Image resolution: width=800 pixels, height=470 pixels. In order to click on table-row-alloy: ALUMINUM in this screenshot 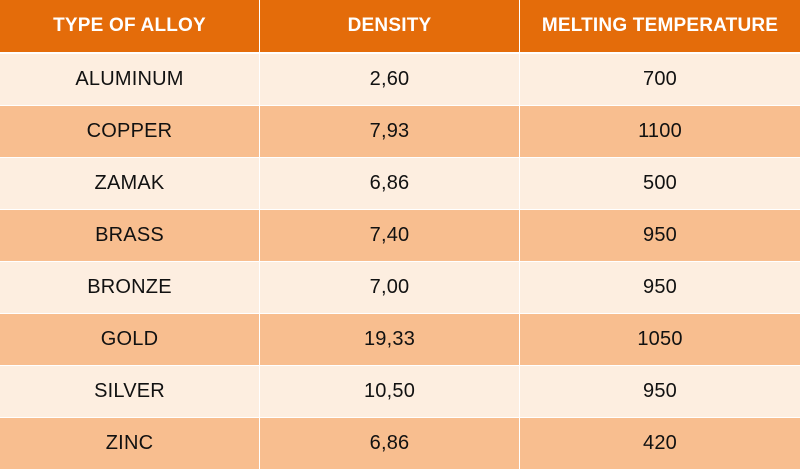, I will do `click(130, 80)`.